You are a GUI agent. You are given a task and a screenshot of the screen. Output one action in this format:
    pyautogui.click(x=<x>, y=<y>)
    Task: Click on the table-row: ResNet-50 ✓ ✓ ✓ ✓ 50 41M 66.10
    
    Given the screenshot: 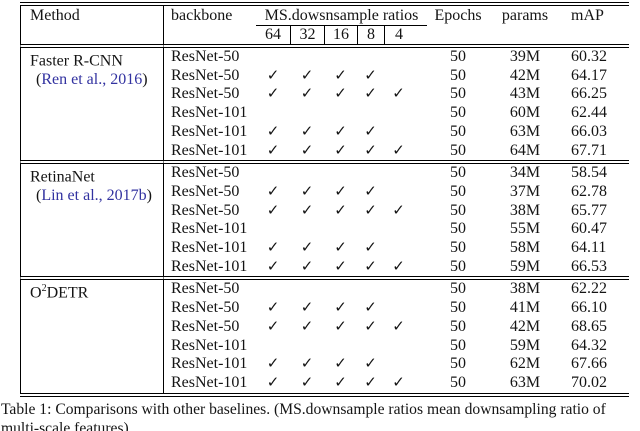 What is the action you would take?
    pyautogui.click(x=324, y=308)
    